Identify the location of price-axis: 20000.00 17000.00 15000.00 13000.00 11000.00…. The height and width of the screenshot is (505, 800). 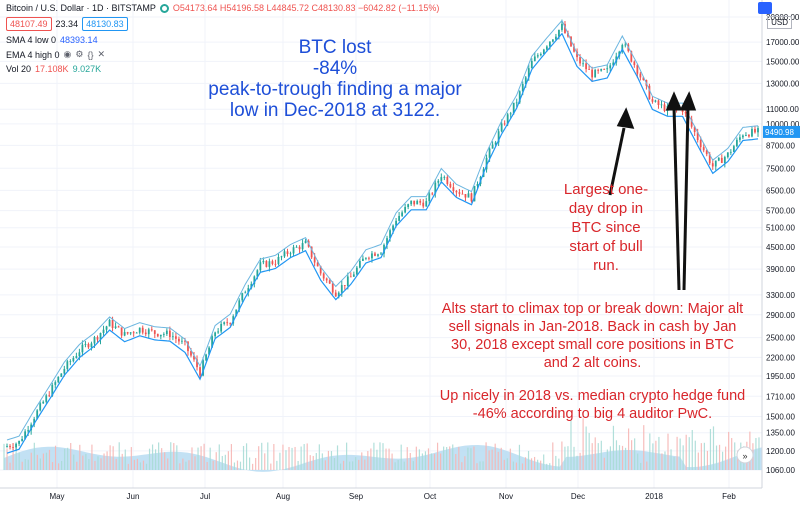
(783, 244).